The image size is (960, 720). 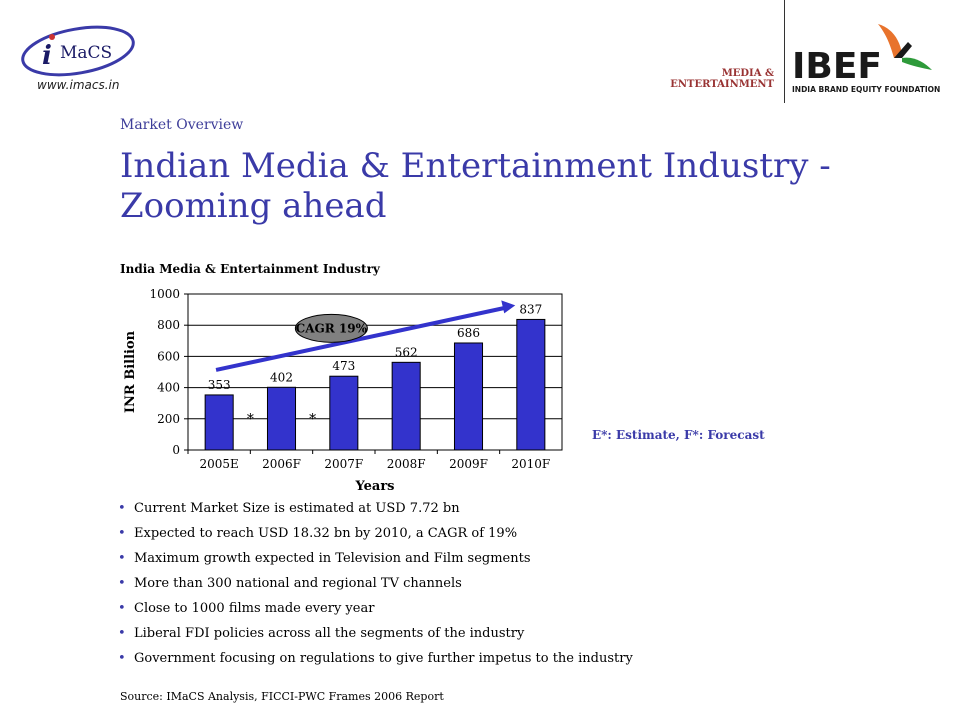 I want to click on imacs-logo: i MaCS, so click(x=78, y=53).